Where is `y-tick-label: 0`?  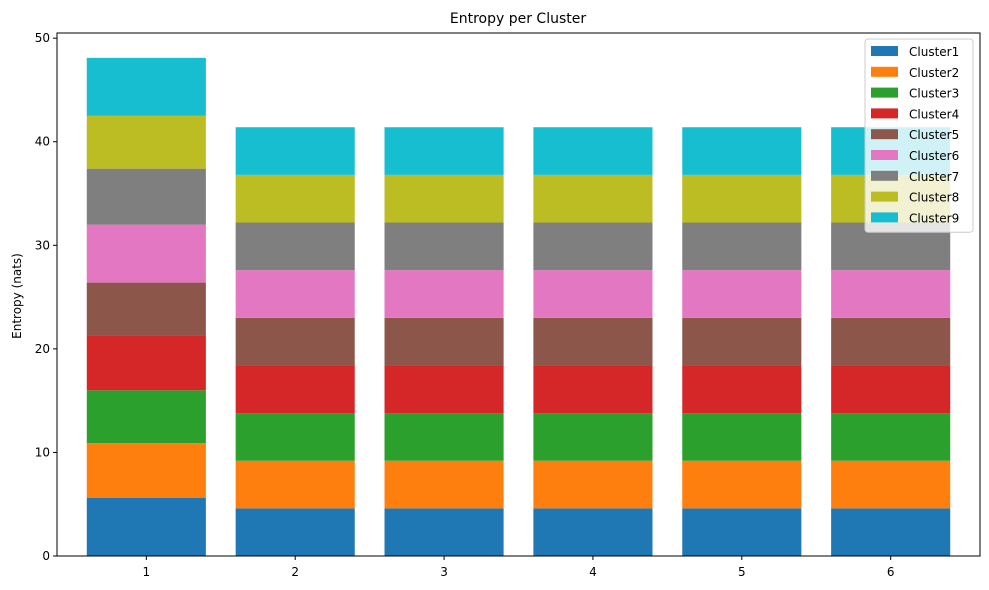
y-tick-label: 0 is located at coordinates (46, 556).